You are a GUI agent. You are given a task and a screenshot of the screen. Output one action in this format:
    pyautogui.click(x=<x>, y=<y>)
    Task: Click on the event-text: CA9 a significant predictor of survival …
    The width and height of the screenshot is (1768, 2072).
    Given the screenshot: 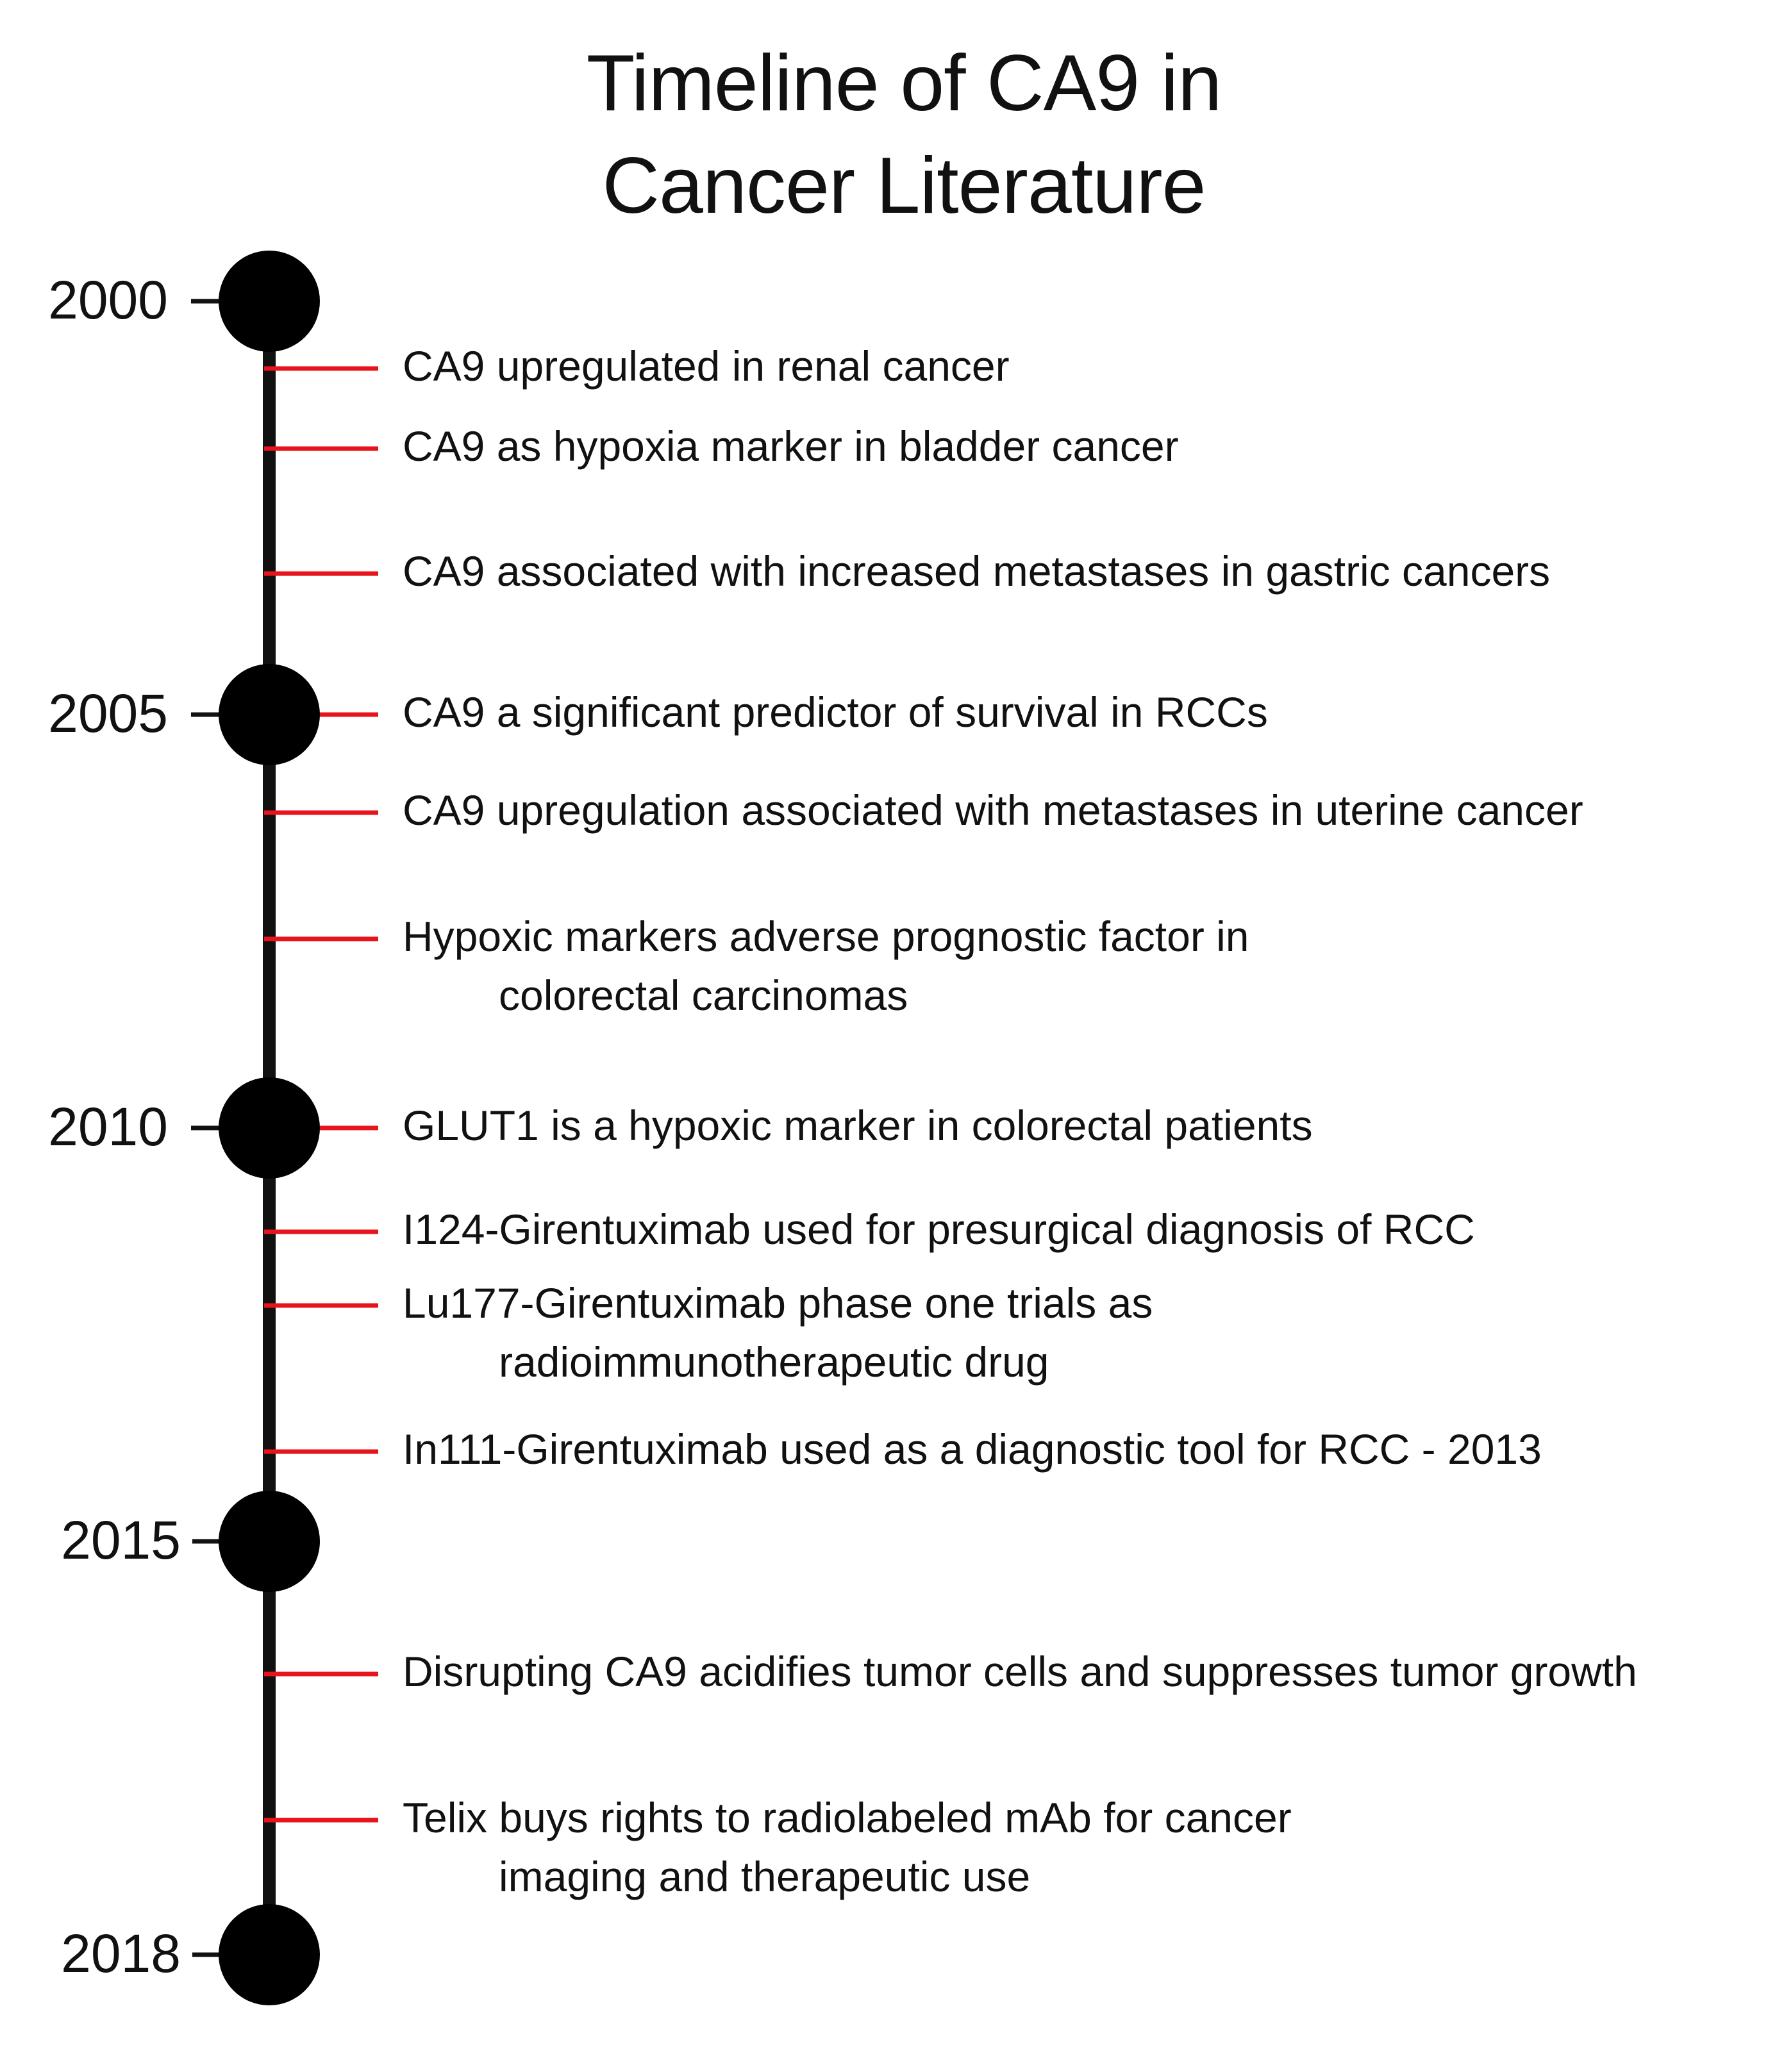 What is the action you would take?
    pyautogui.click(x=835, y=712)
    